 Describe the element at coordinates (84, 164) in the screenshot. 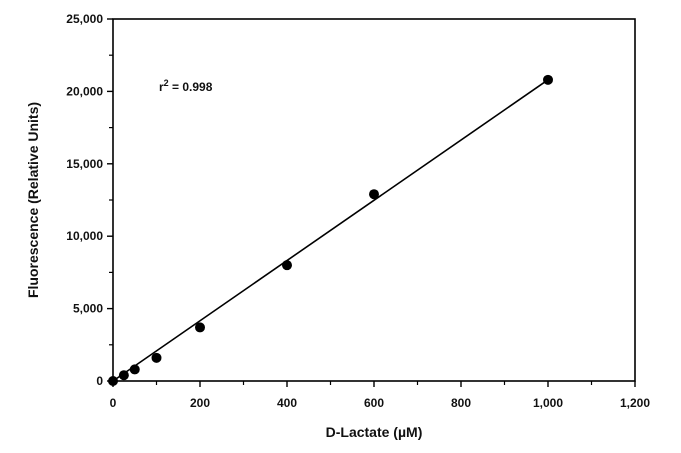

I see `y-tick-label-3: 15,000` at that location.